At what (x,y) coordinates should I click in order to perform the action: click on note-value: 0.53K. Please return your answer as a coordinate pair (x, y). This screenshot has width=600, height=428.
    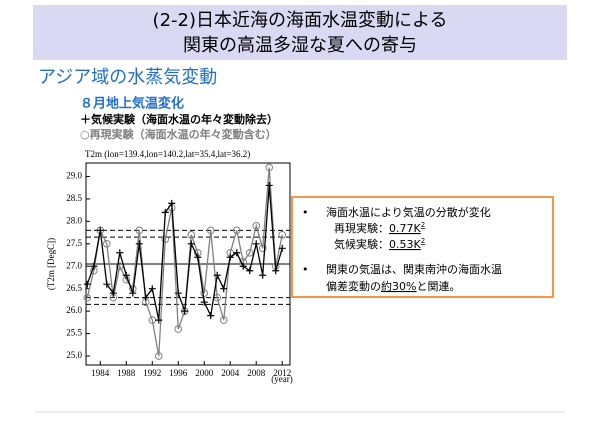
    Looking at the image, I should click on (405, 244).